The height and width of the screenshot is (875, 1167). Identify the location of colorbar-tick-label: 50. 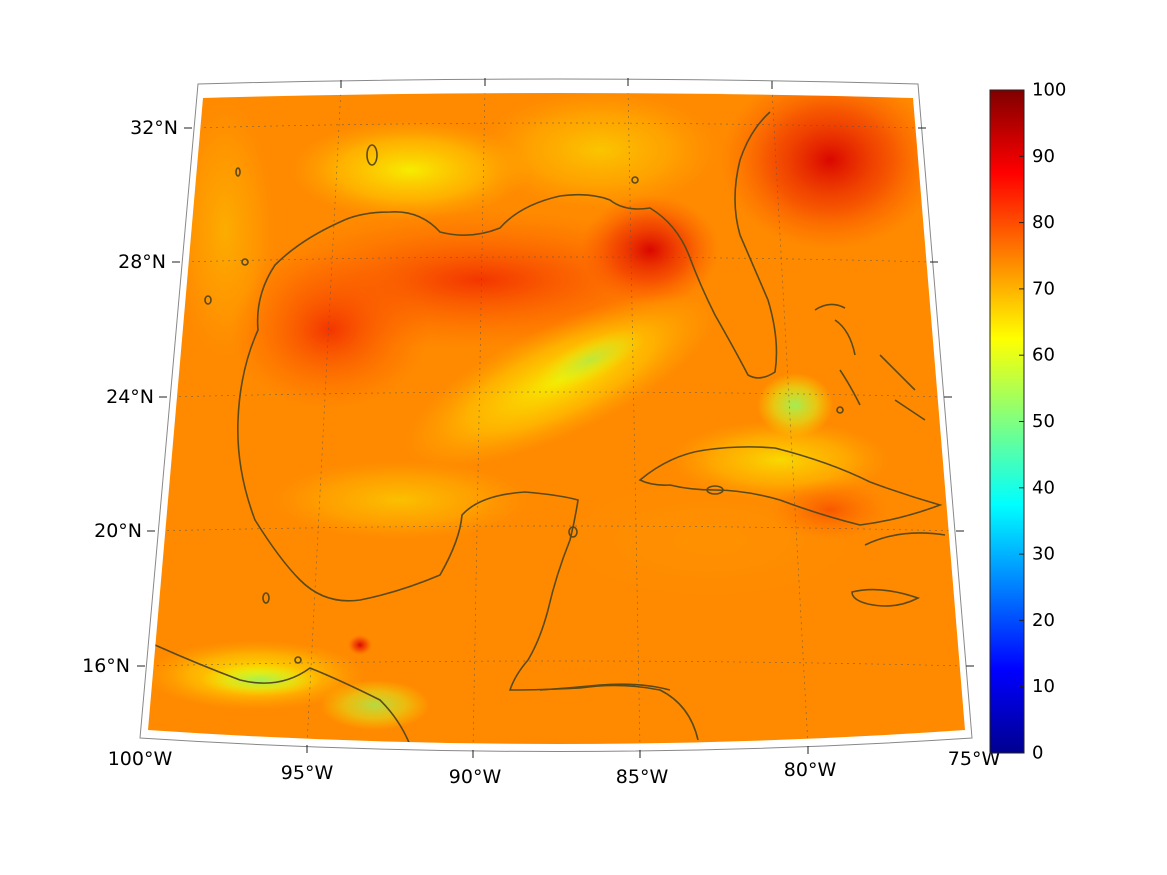
(1043, 421).